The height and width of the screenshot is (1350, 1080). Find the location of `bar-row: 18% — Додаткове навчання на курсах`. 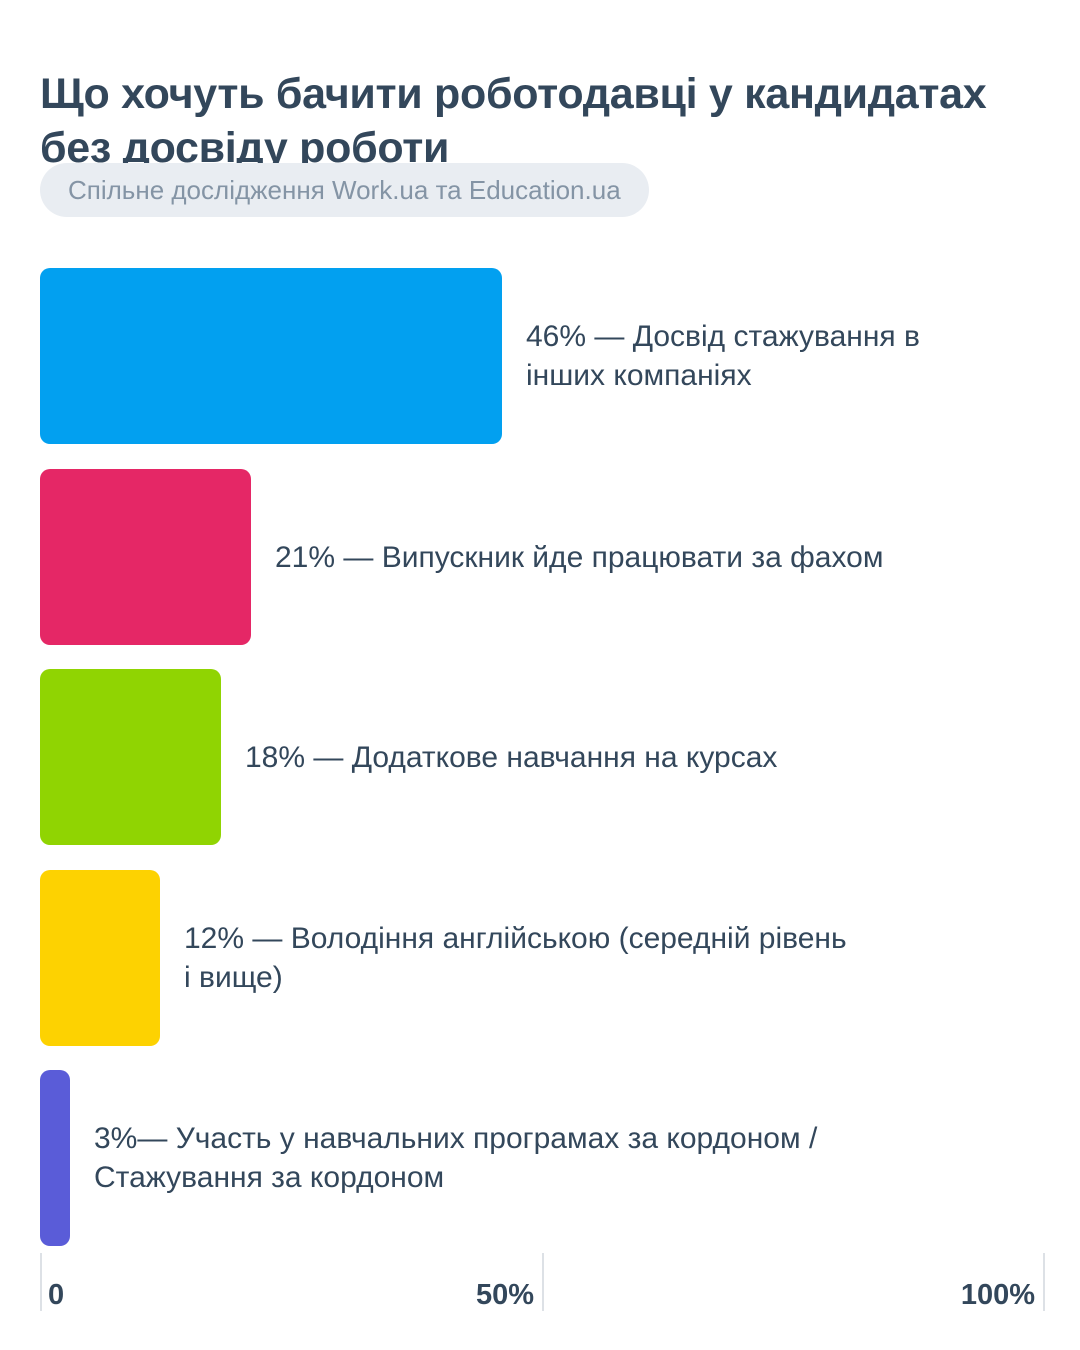

bar-row: 18% — Додаткове навчання на курсах is located at coordinates (542, 757).